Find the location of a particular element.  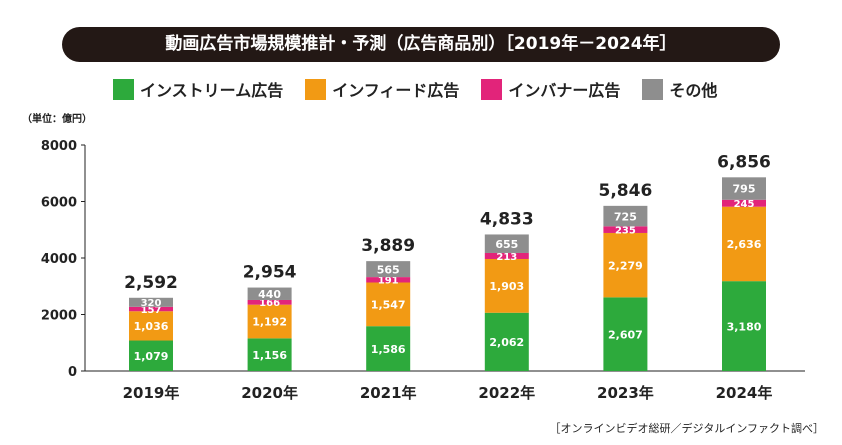

y-tick-label: 0 is located at coordinates (72, 372).